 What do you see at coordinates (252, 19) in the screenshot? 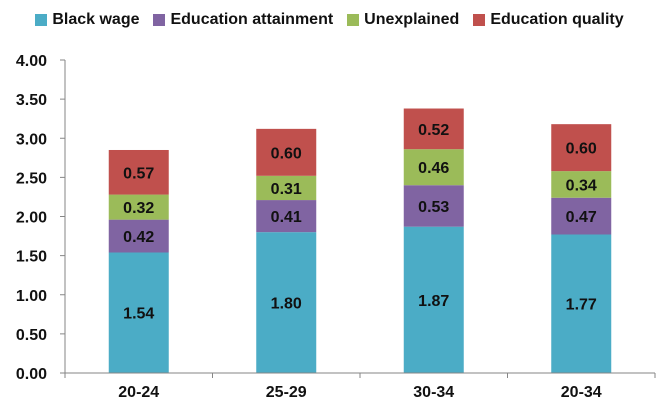
I see `legend-label-education-attainment: Education attainment` at bounding box center [252, 19].